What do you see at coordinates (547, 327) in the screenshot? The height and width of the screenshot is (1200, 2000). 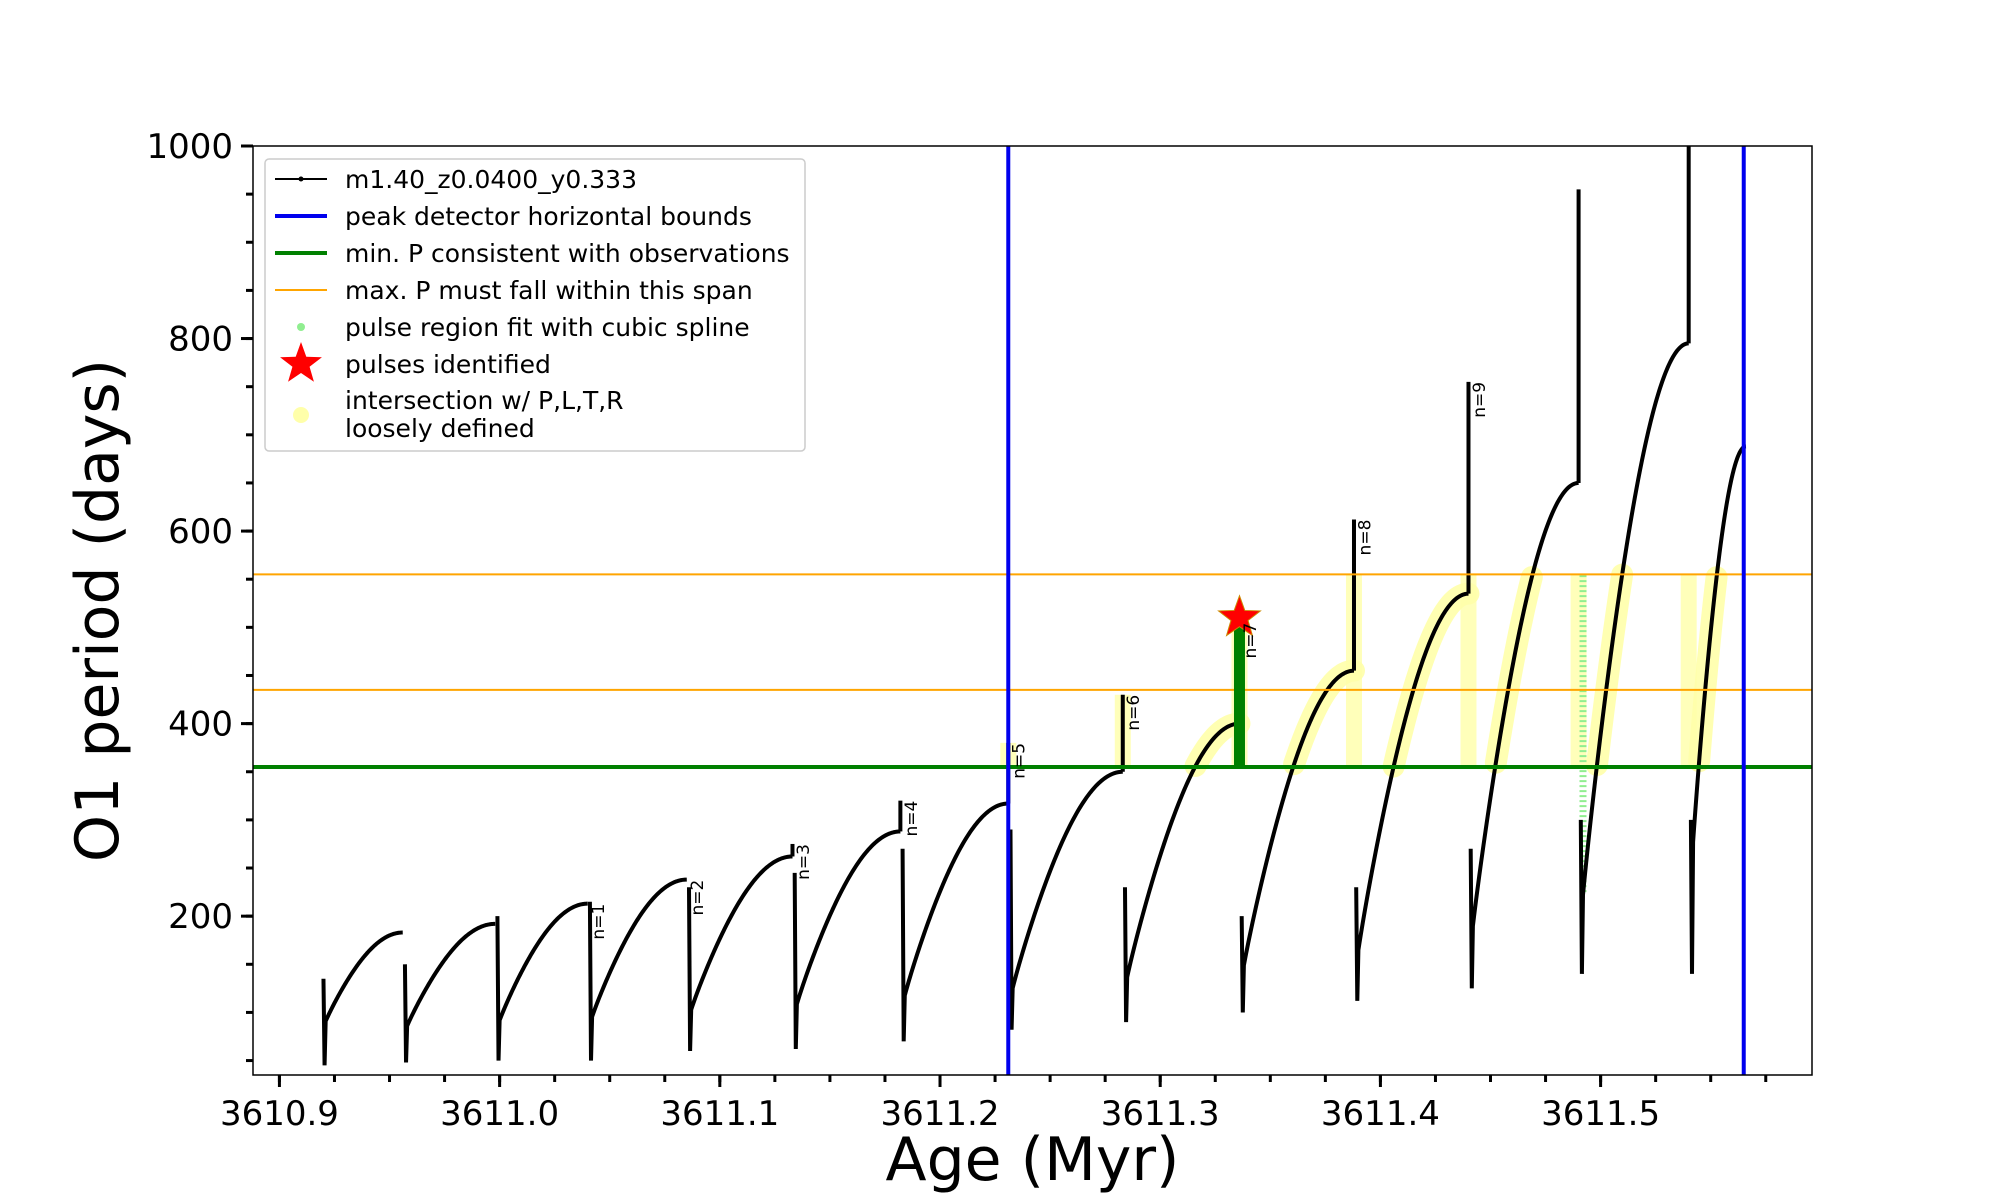 I see `legend-label-4: pulse region fit with cubic spline` at bounding box center [547, 327].